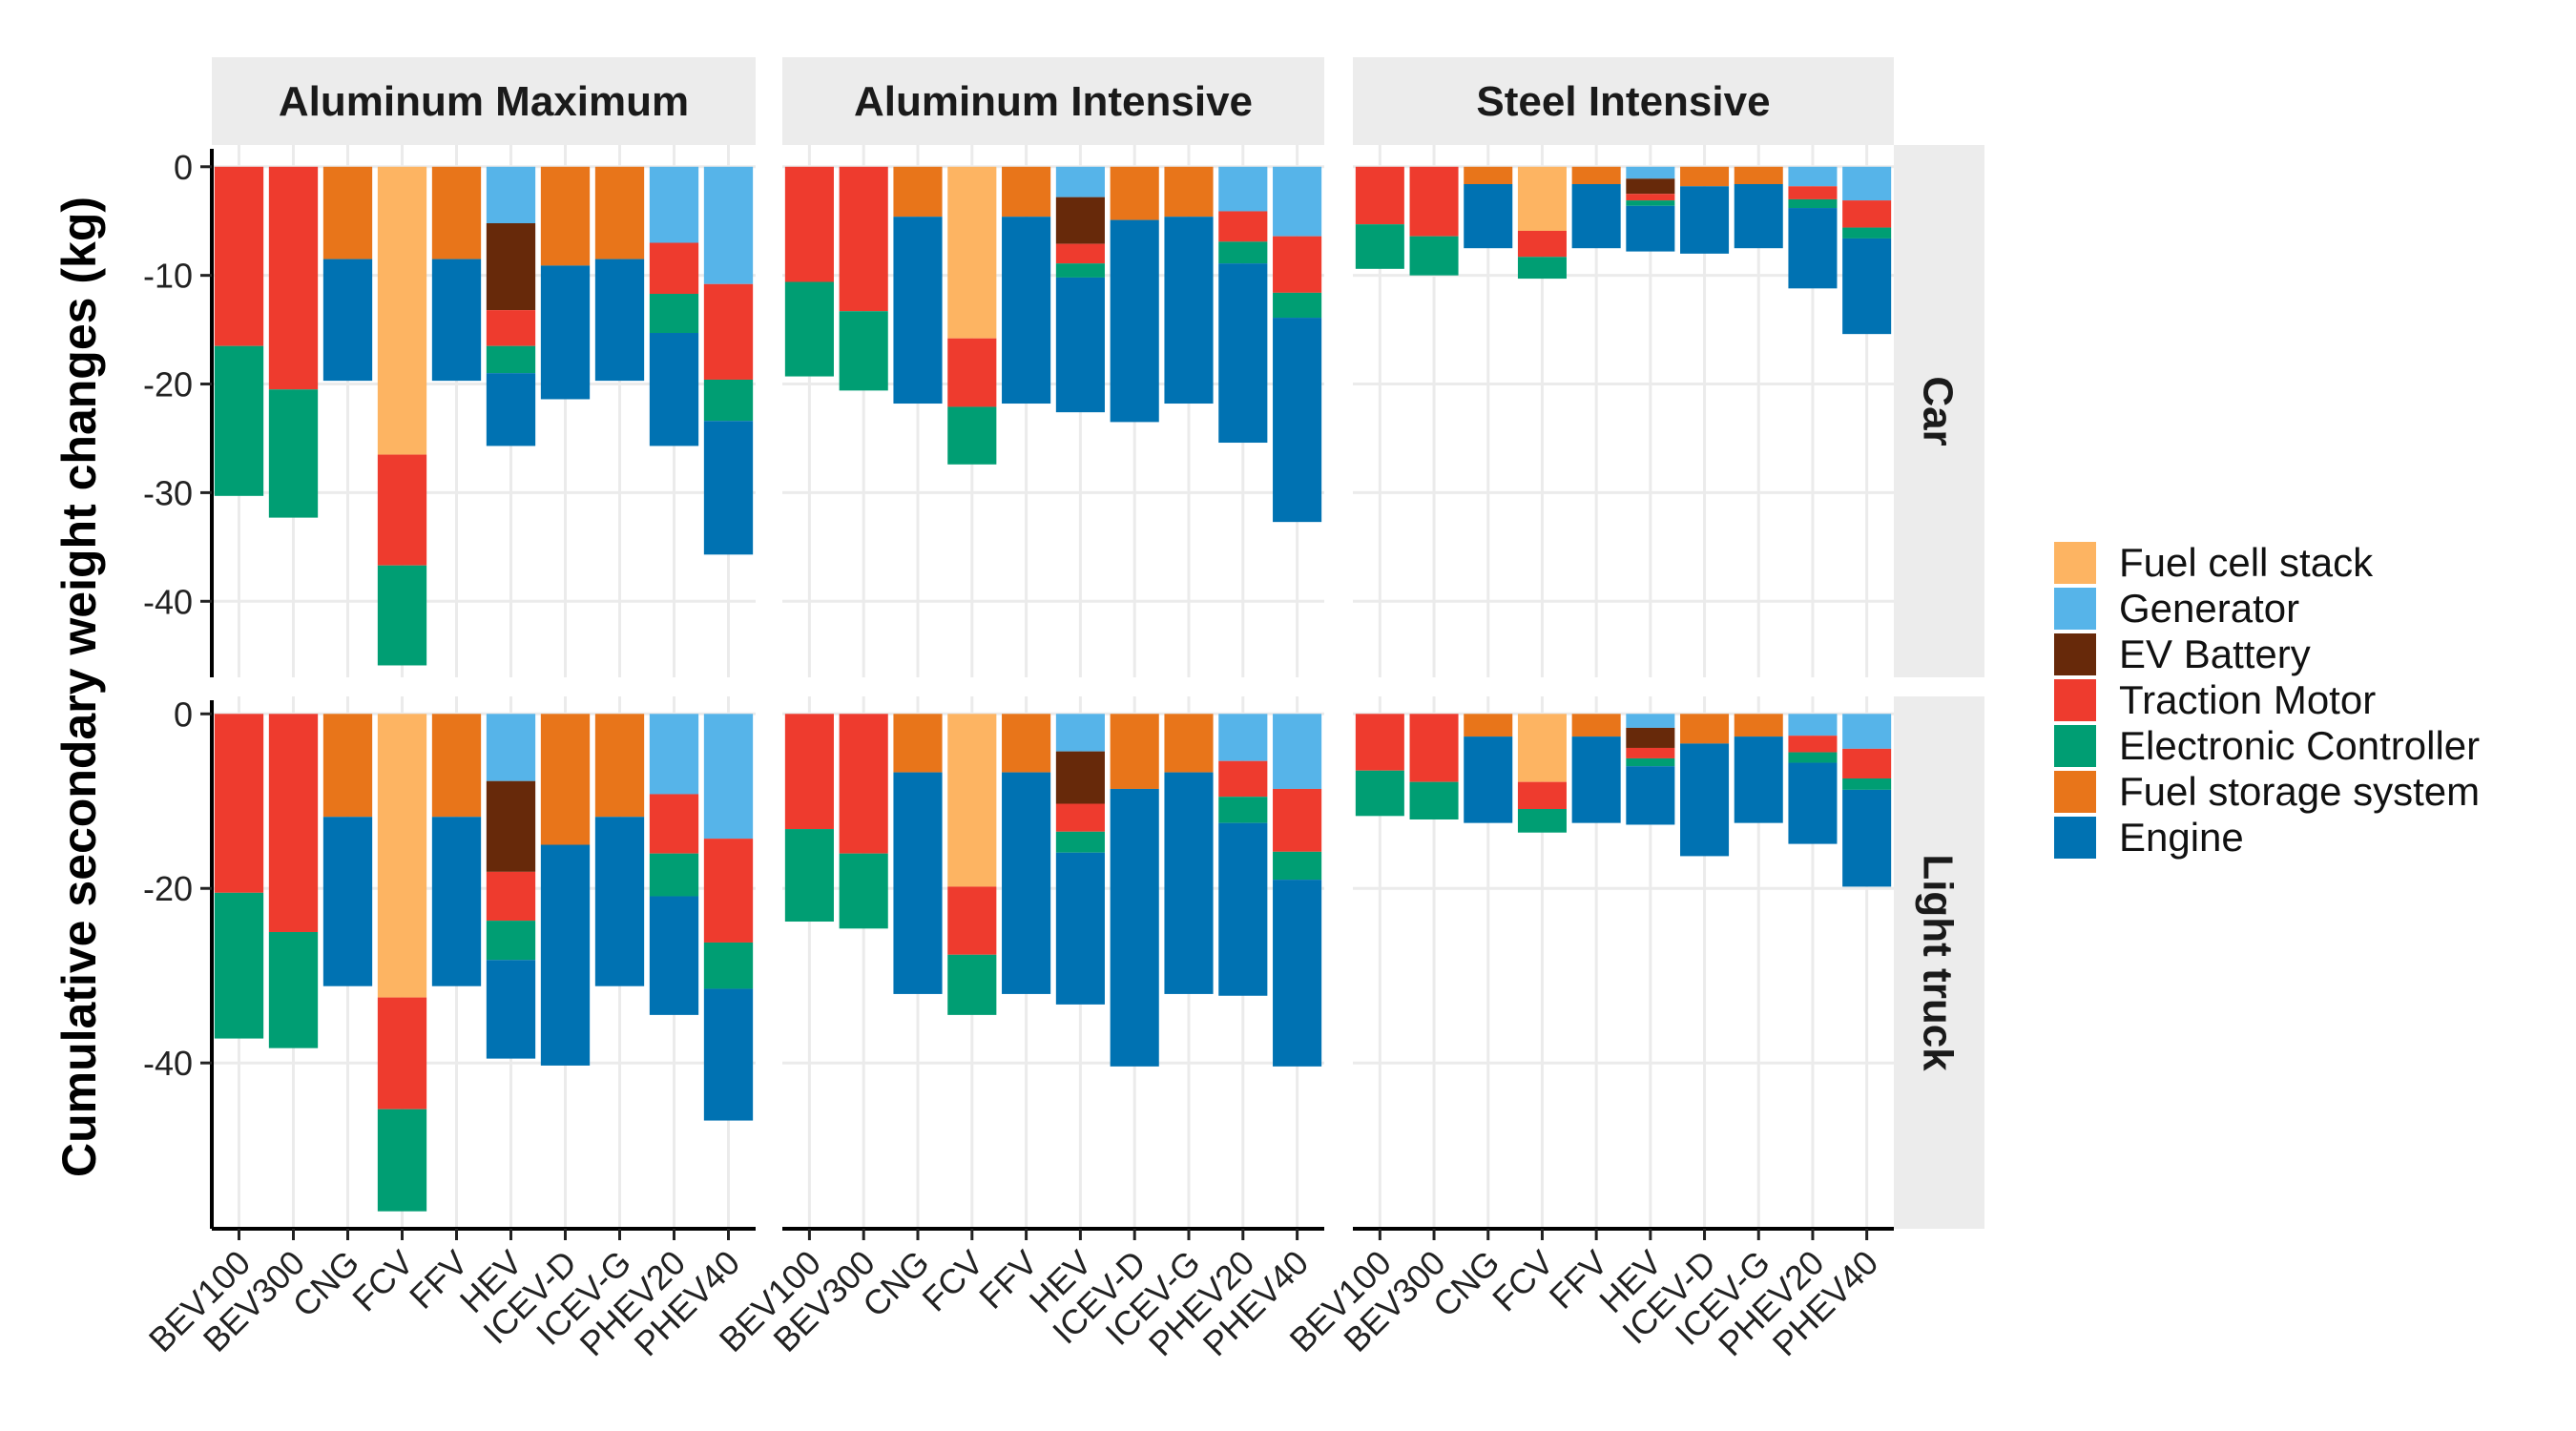 This screenshot has width=2576, height=1431. What do you see at coordinates (1379, 793) in the screenshot?
I see `bar-light-truck-steel-intensive-bev100-electronic-controller` at bounding box center [1379, 793].